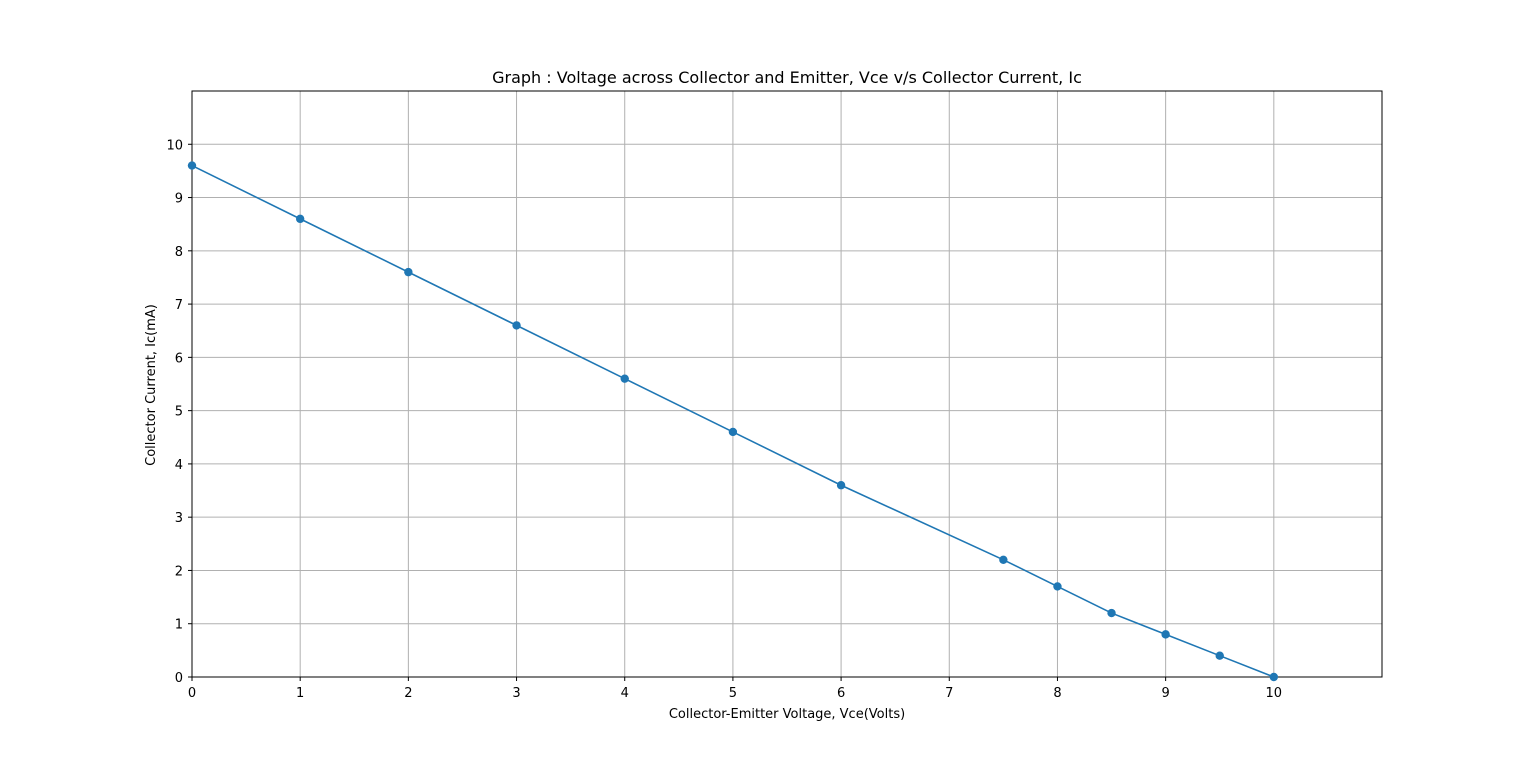 This screenshot has width=1536, height=761. Describe the element at coordinates (179, 678) in the screenshot. I see `y-tick-label: 0` at that location.